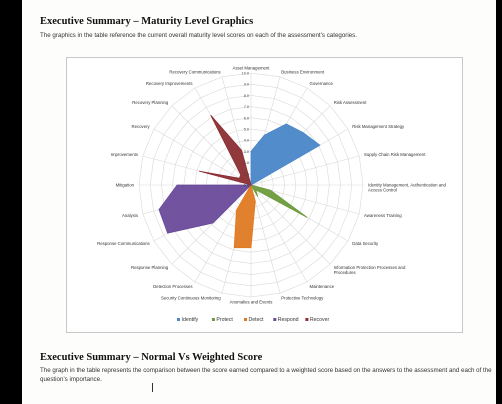 This screenshot has height=404, width=502. What do you see at coordinates (246, 141) in the screenshot?
I see `tick-label: 4.0` at bounding box center [246, 141].